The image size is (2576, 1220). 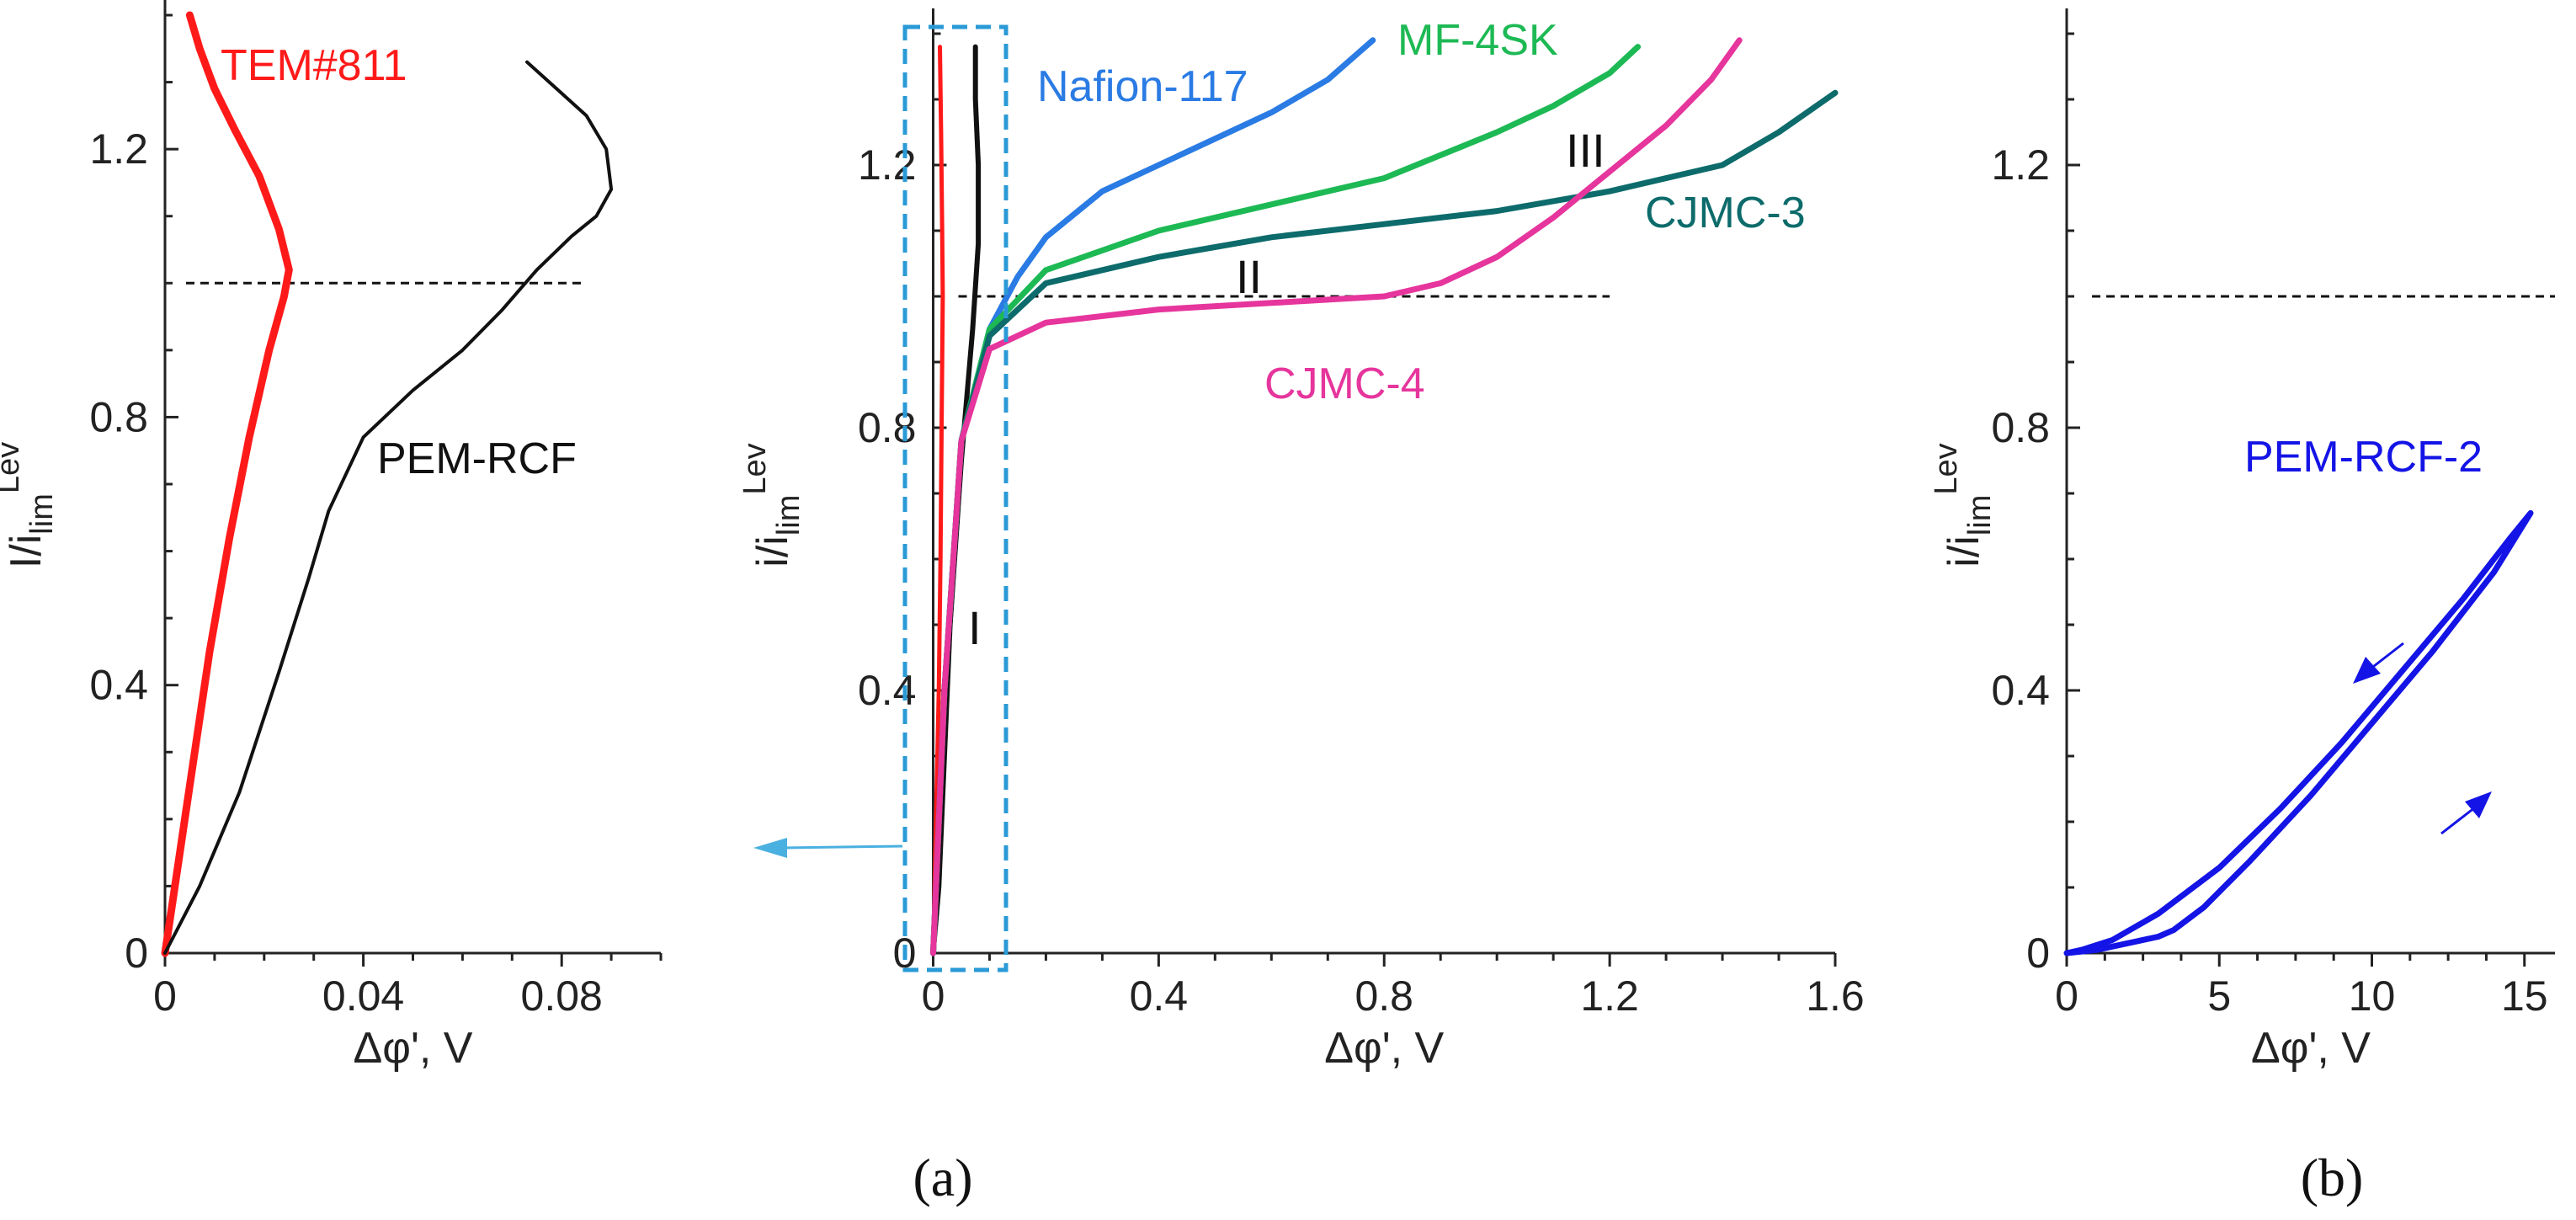 What do you see at coordinates (1610, 996) in the screenshot?
I see `x-tick-label: 1.2` at bounding box center [1610, 996].